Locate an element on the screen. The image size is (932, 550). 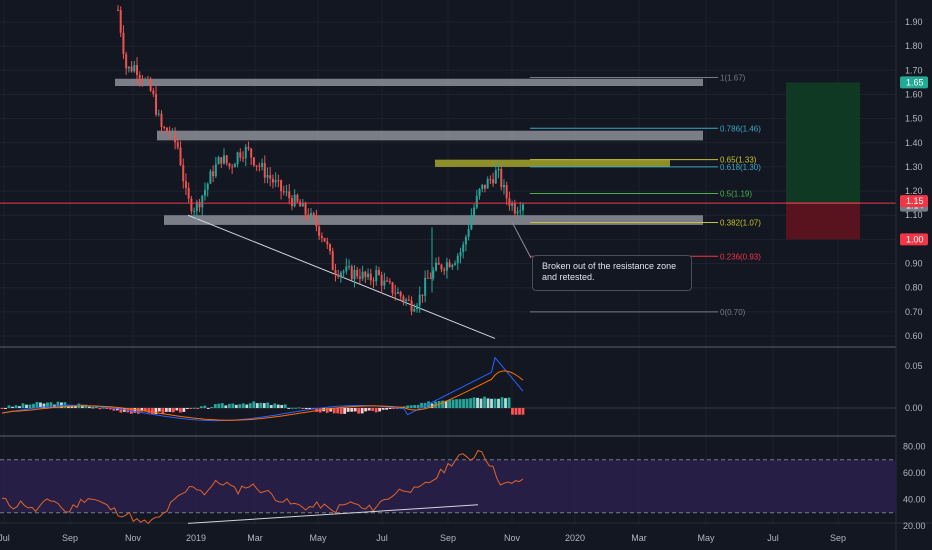
long-position-tool is located at coordinates (823, 161).